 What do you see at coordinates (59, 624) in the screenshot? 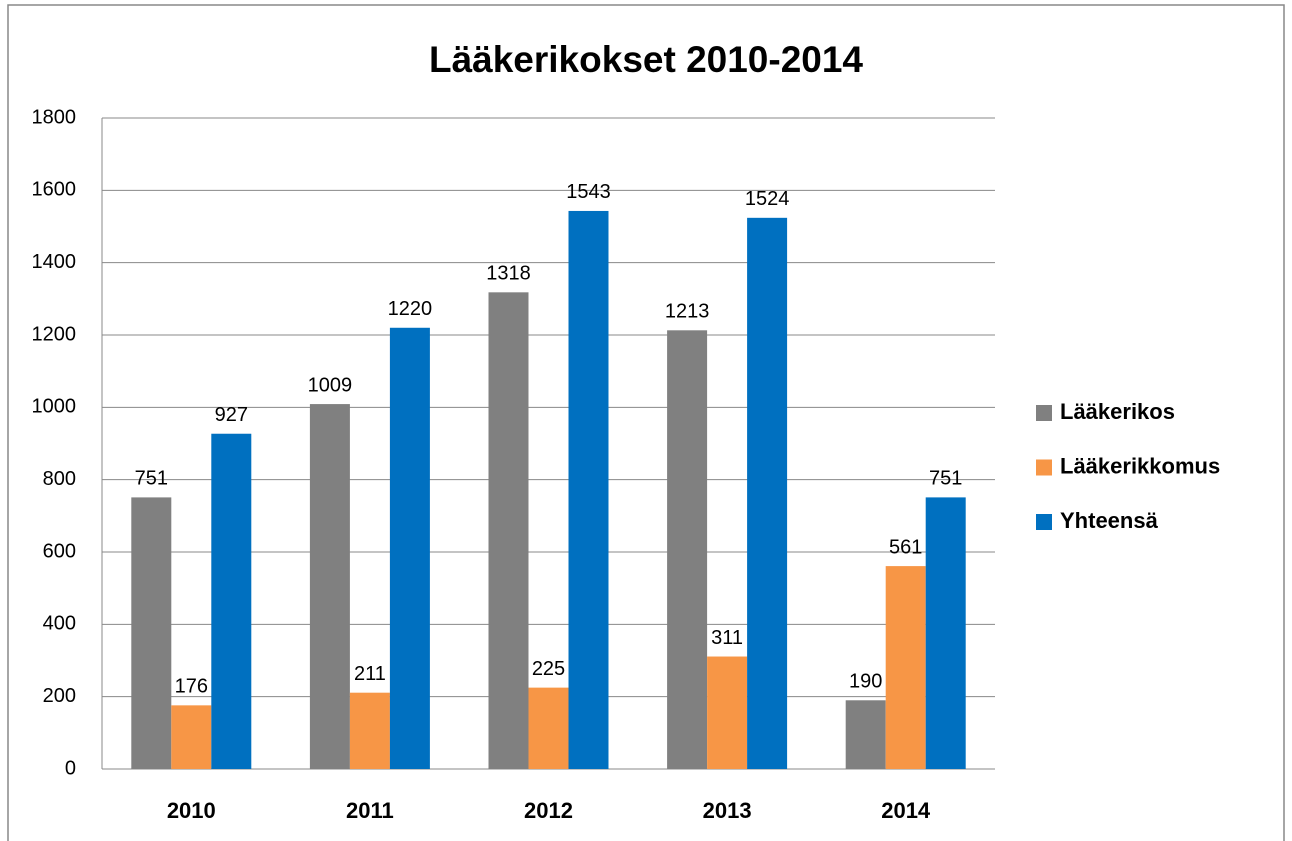
I see `y-tick-label: 400` at bounding box center [59, 624].